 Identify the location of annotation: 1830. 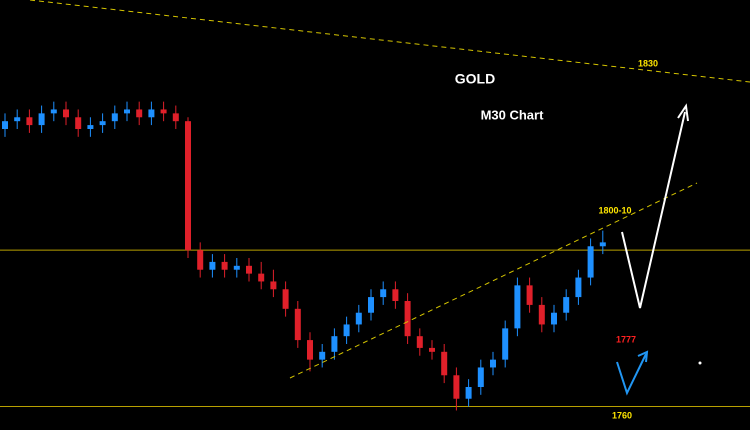
(648, 63).